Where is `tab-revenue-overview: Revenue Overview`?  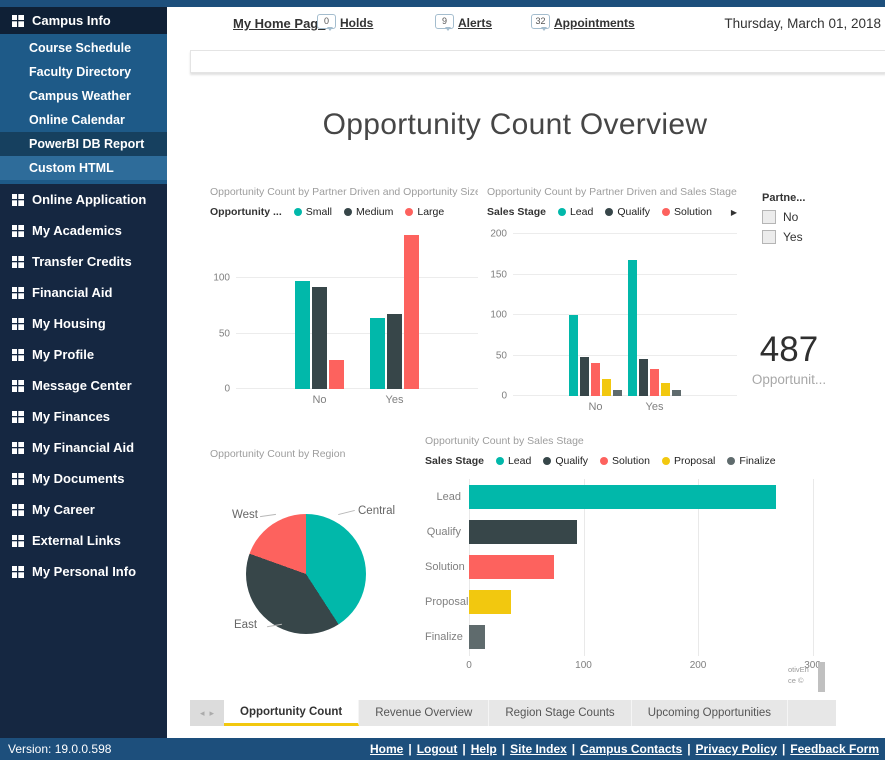
tab-revenue-overview: Revenue Overview is located at coordinates (424, 713).